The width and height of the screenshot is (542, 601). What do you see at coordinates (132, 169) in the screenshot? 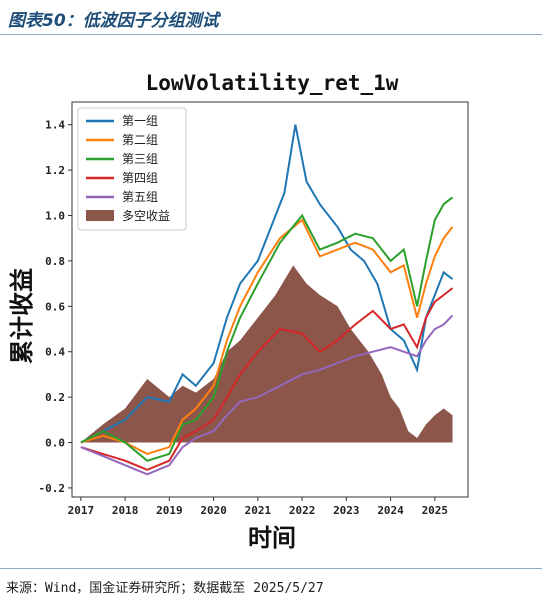
I see `legend-box` at bounding box center [132, 169].